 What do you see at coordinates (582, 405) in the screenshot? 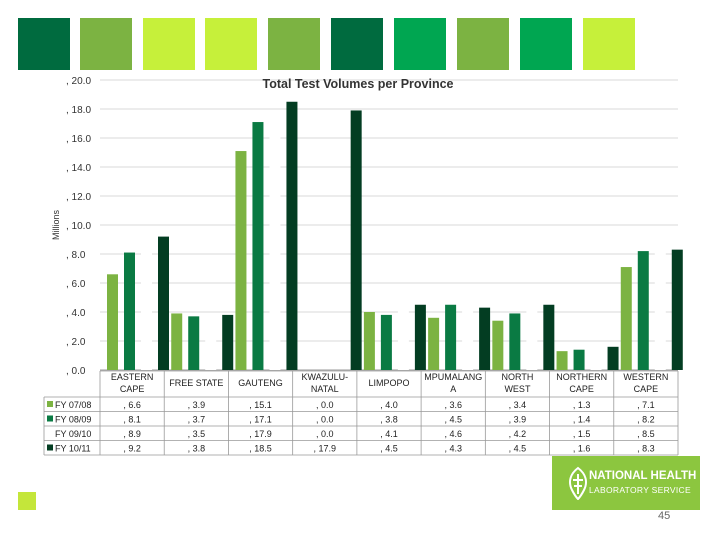
I see `data-value-label: , 1.3` at bounding box center [582, 405].